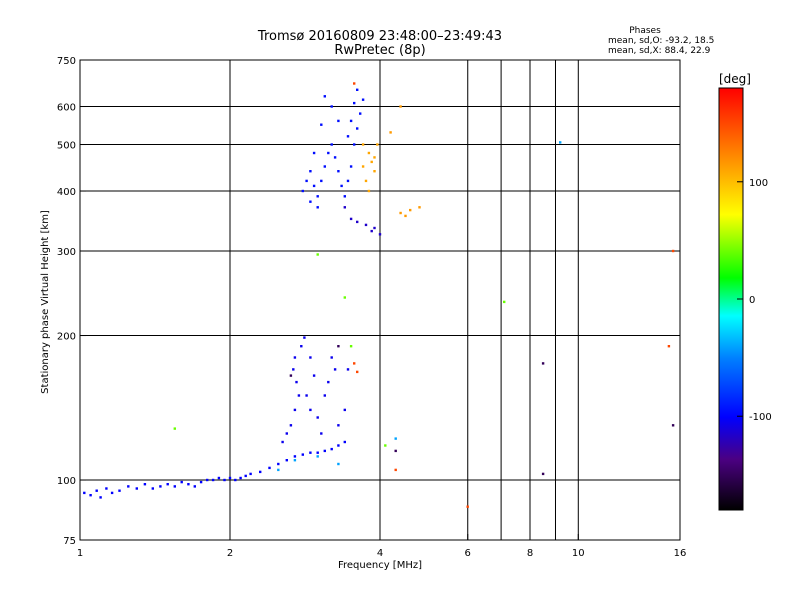 This screenshot has height=604, width=800. Describe the element at coordinates (69, 541) in the screenshot. I see `y-tick-label: 75` at that location.